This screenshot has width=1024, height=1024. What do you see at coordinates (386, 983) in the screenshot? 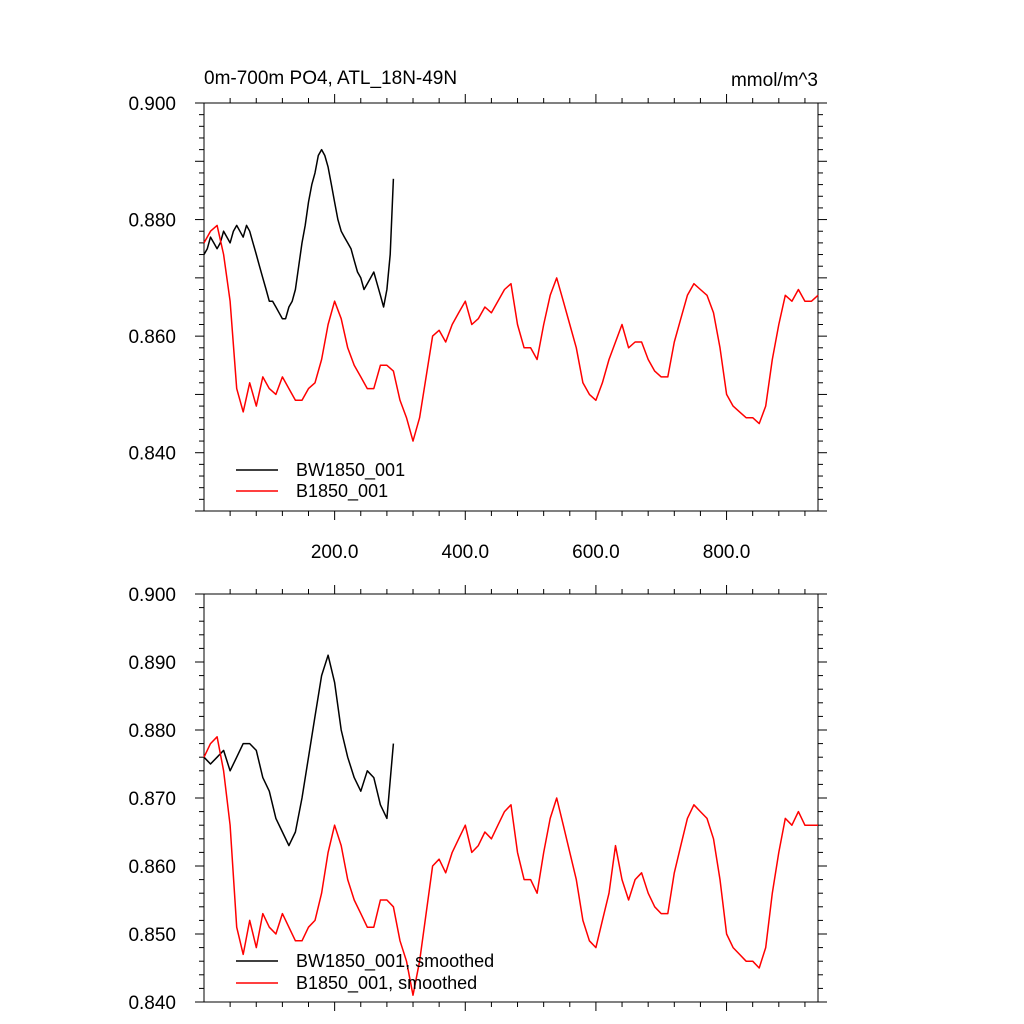
I see `legend-label-b1850-smoothed: B1850_001, smoothed` at bounding box center [386, 983].